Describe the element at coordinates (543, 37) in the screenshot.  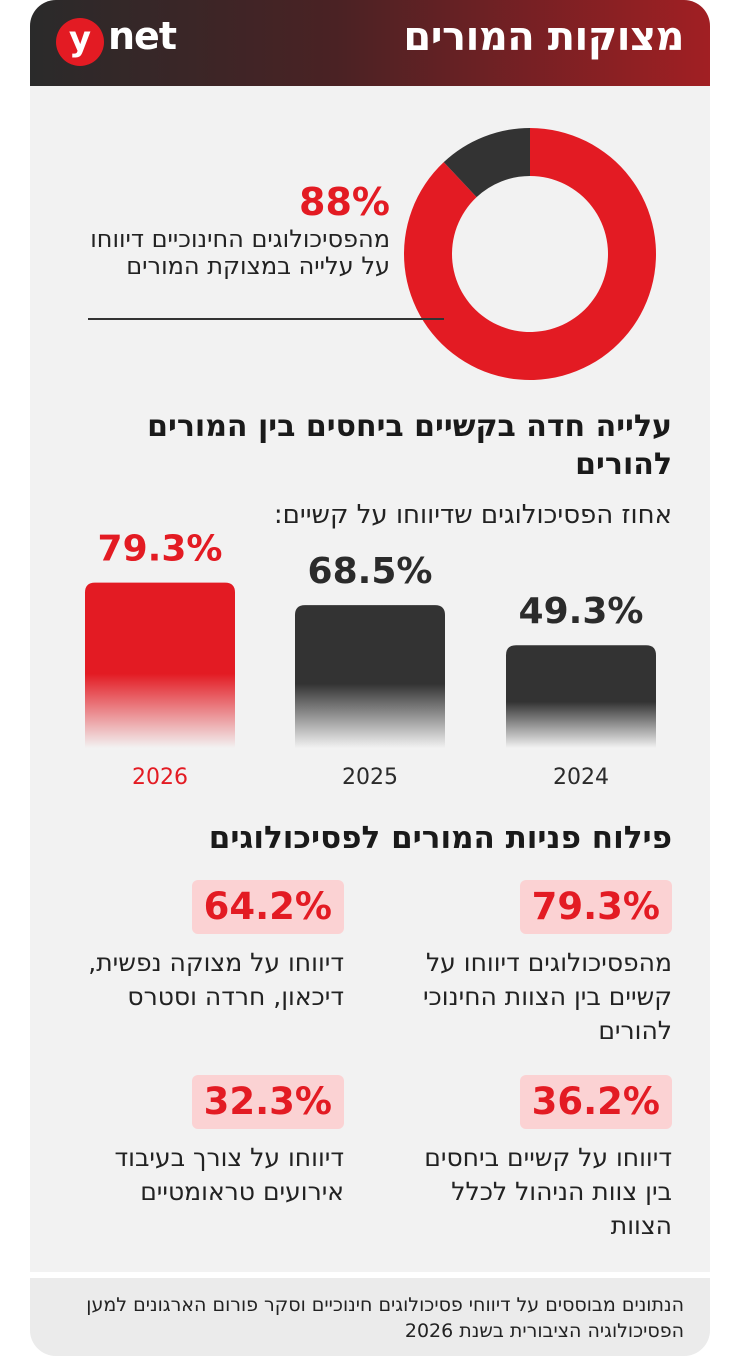
I see `header-title: מצוקות המורים` at that location.